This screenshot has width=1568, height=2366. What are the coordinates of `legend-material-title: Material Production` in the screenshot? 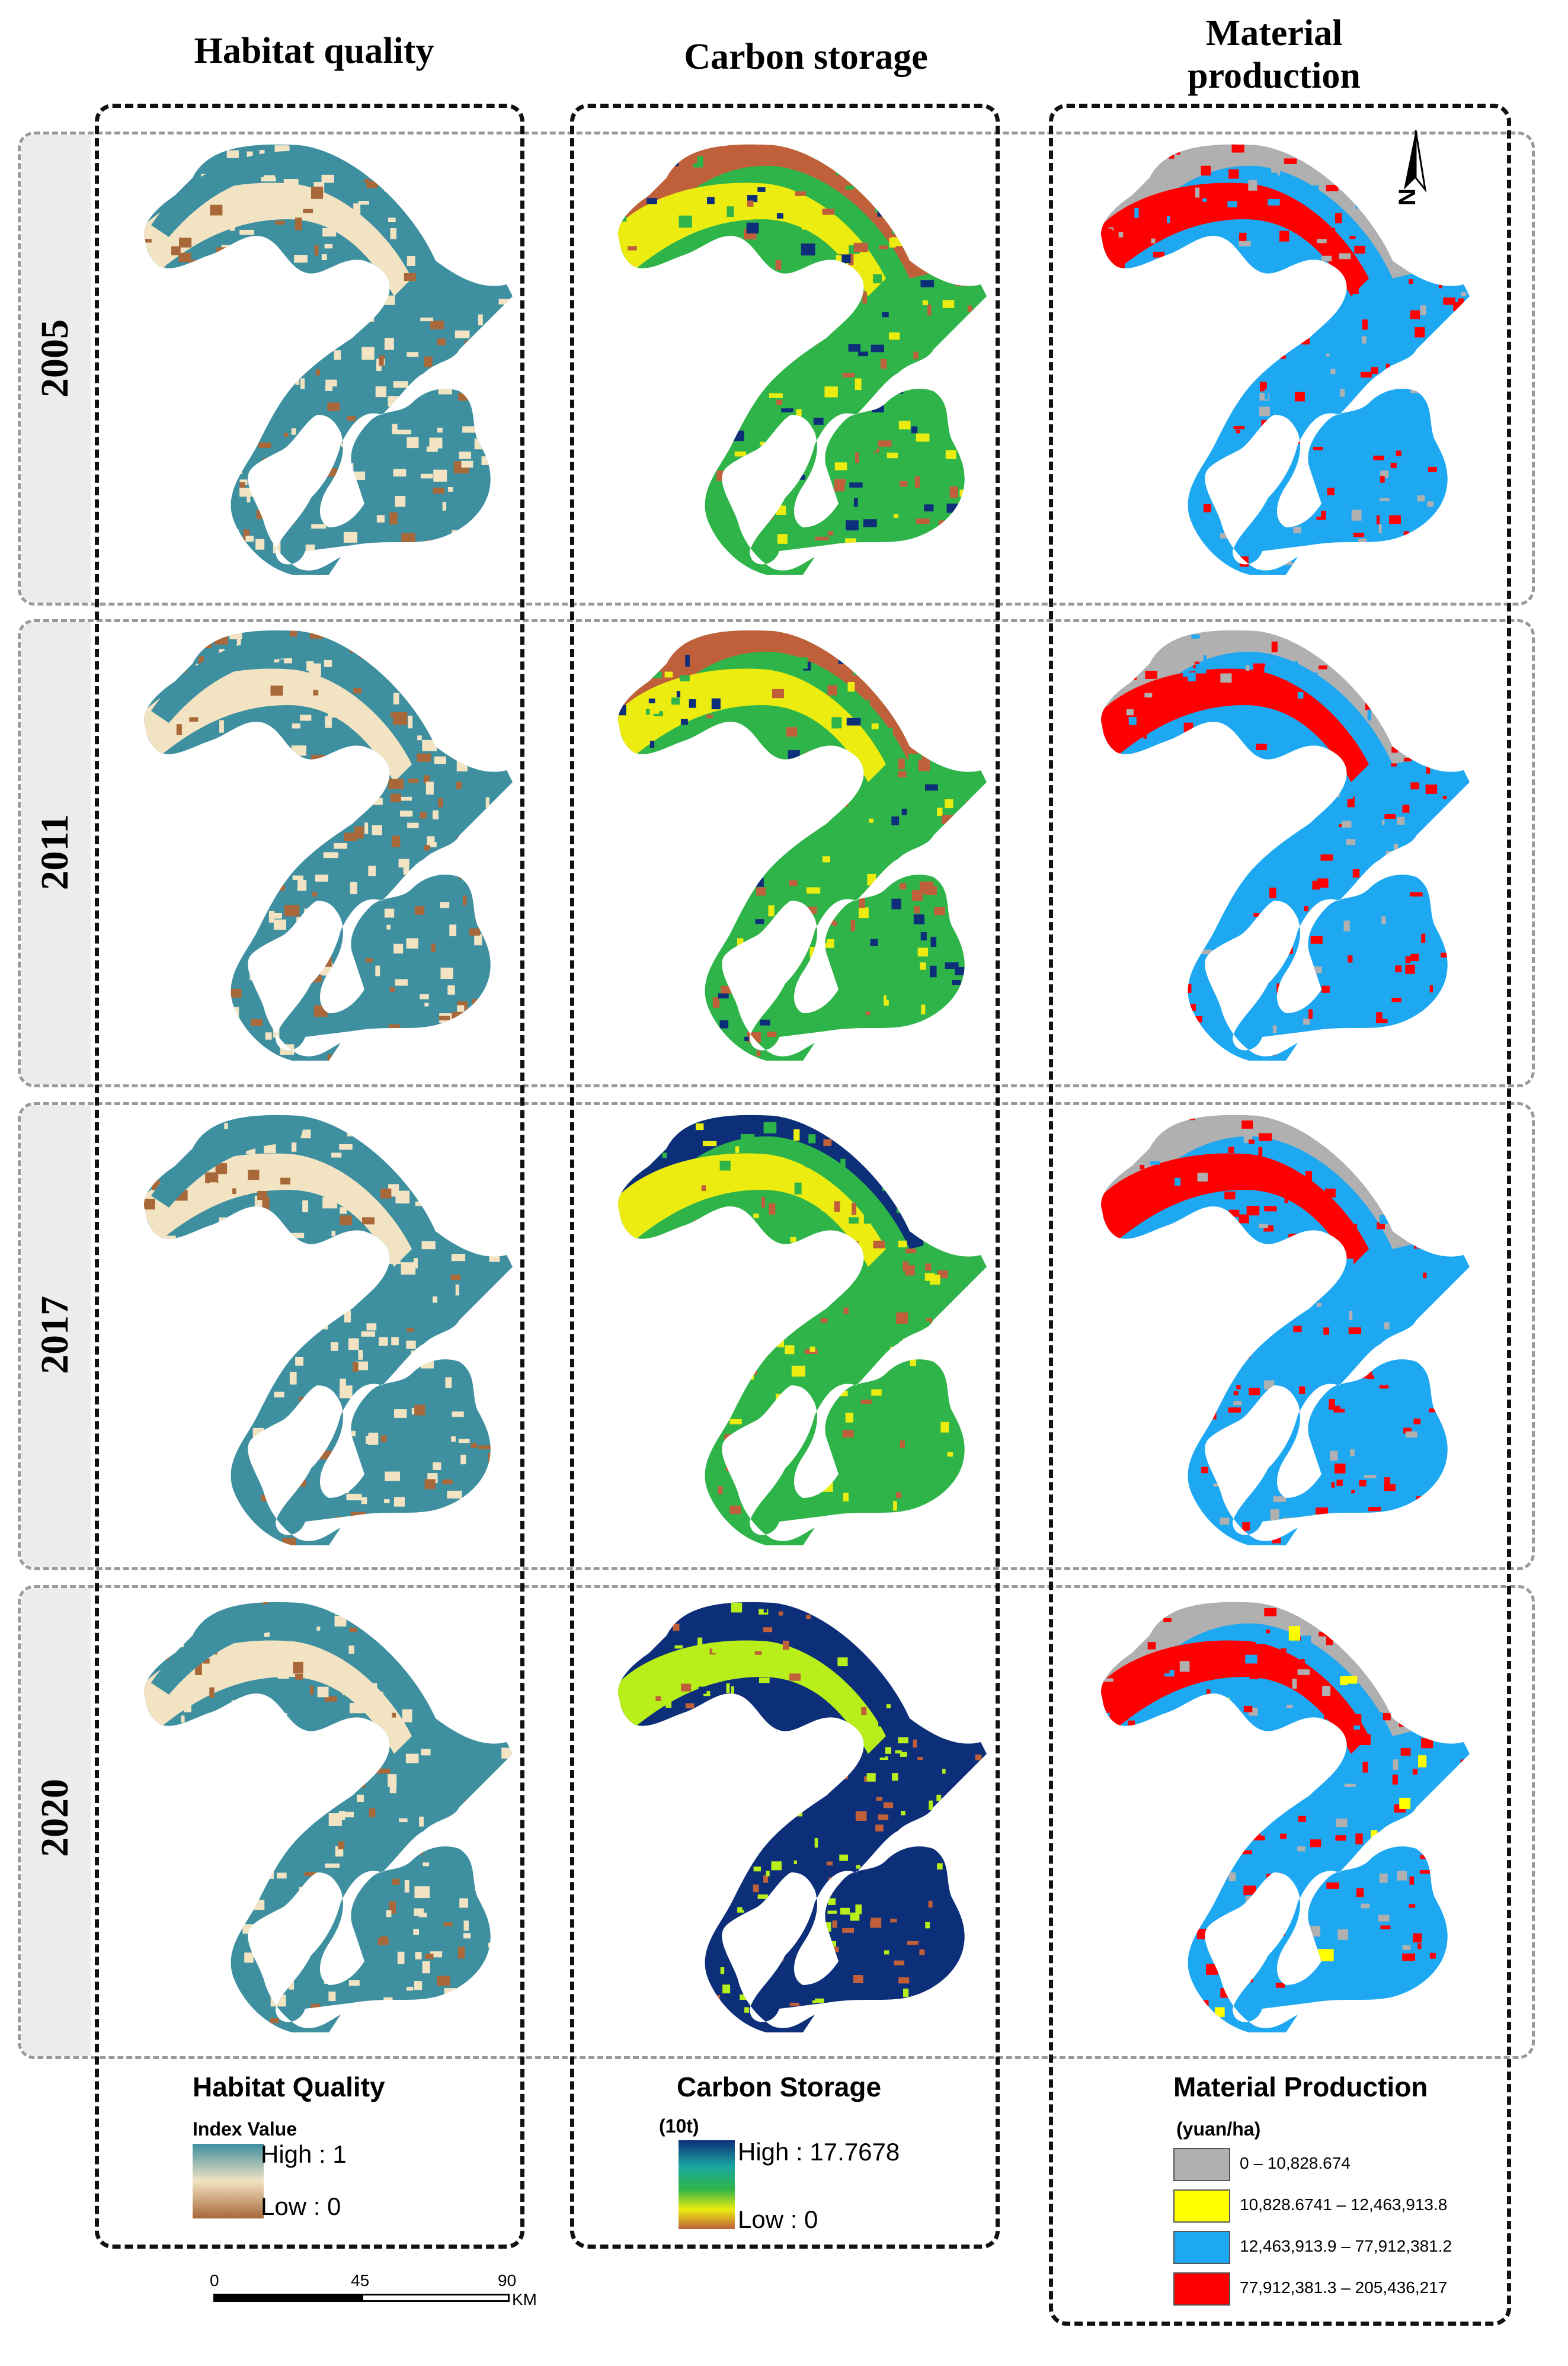 It's located at (1300, 2087).